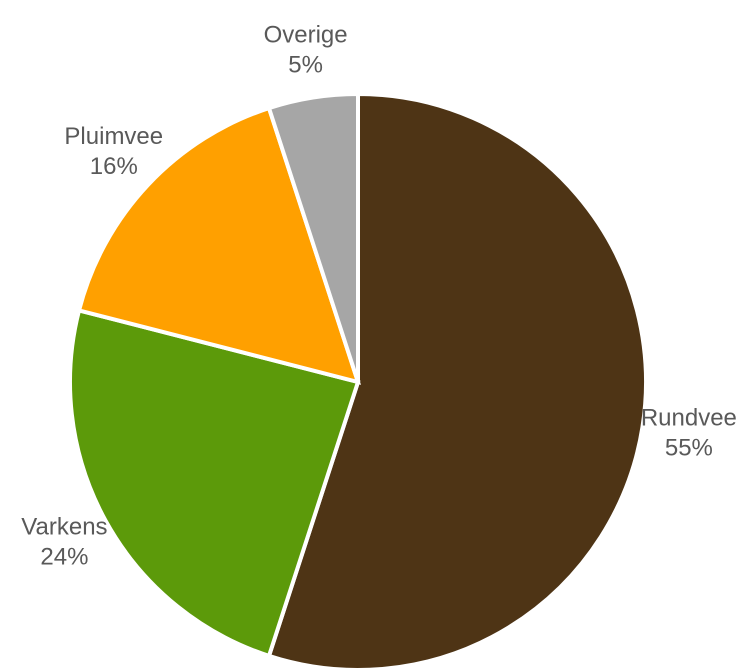  What do you see at coordinates (113, 136) in the screenshot?
I see `slice-label: Pluimvee` at bounding box center [113, 136].